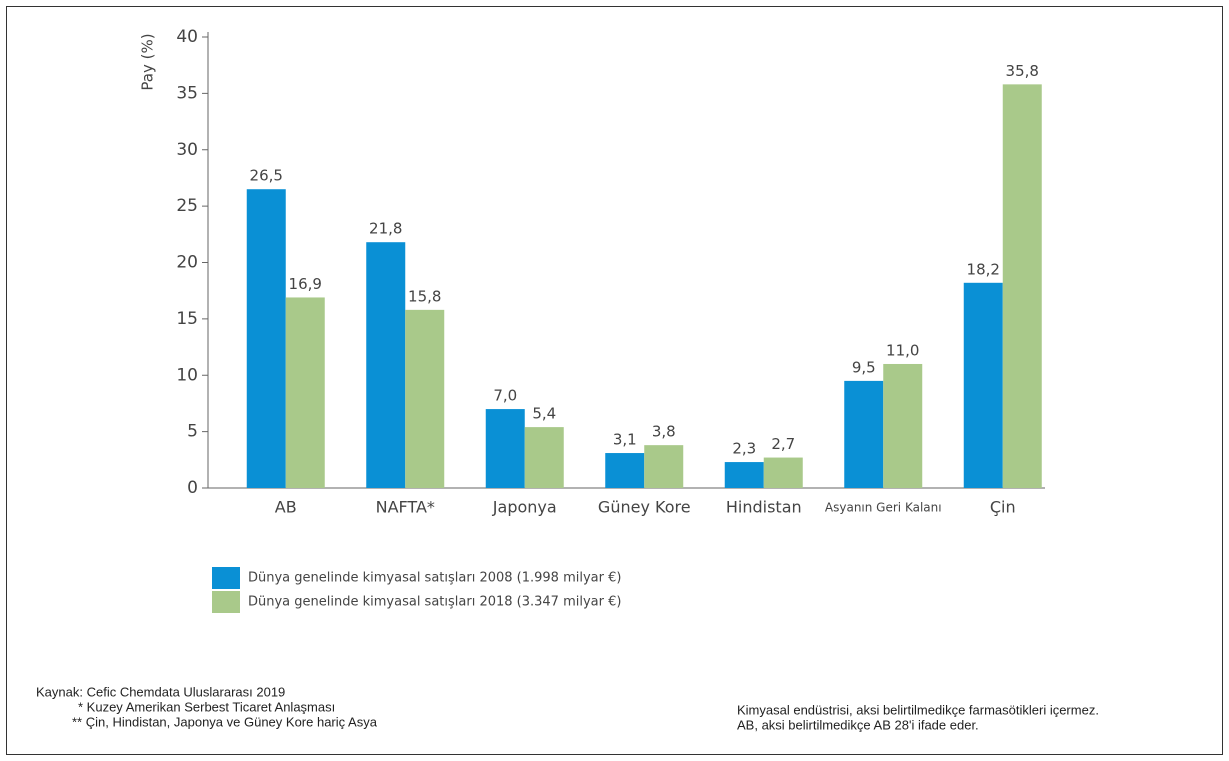  Describe the element at coordinates (405, 507) in the screenshot. I see `x-tick-label: NAFTA*` at that location.